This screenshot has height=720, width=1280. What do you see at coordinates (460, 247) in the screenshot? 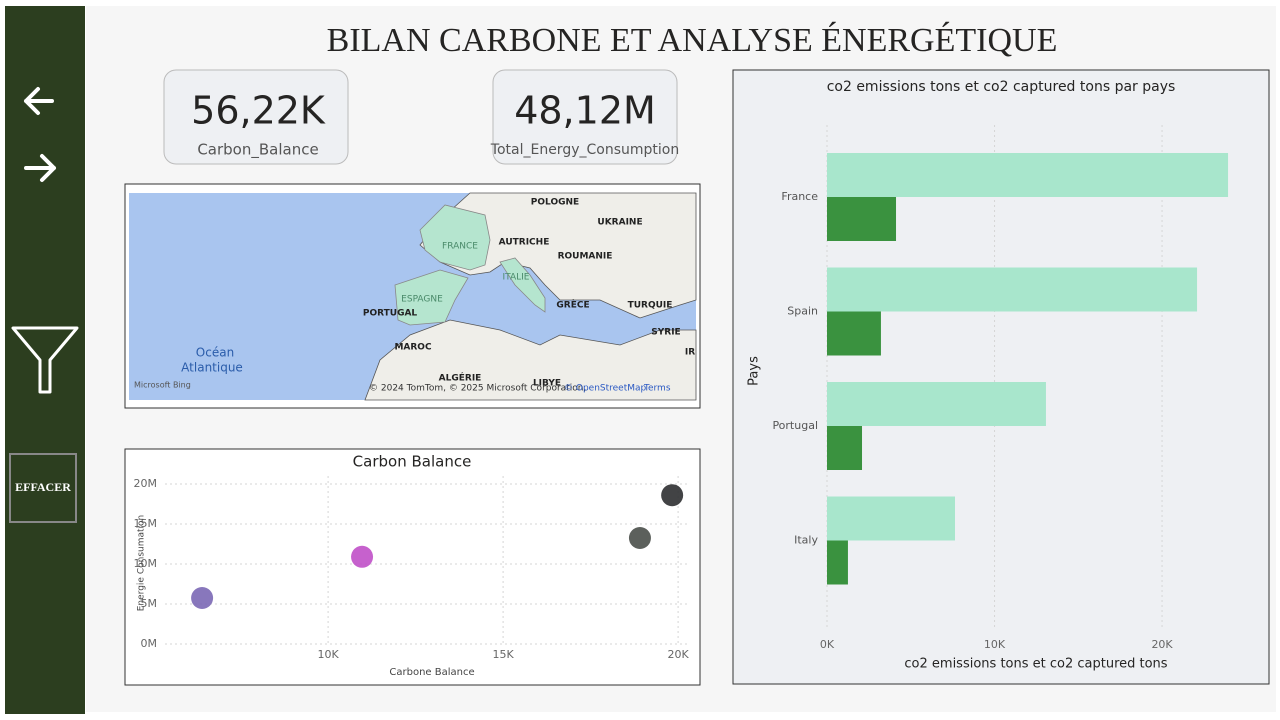
I see `map-label: FRANCE` at bounding box center [460, 247].